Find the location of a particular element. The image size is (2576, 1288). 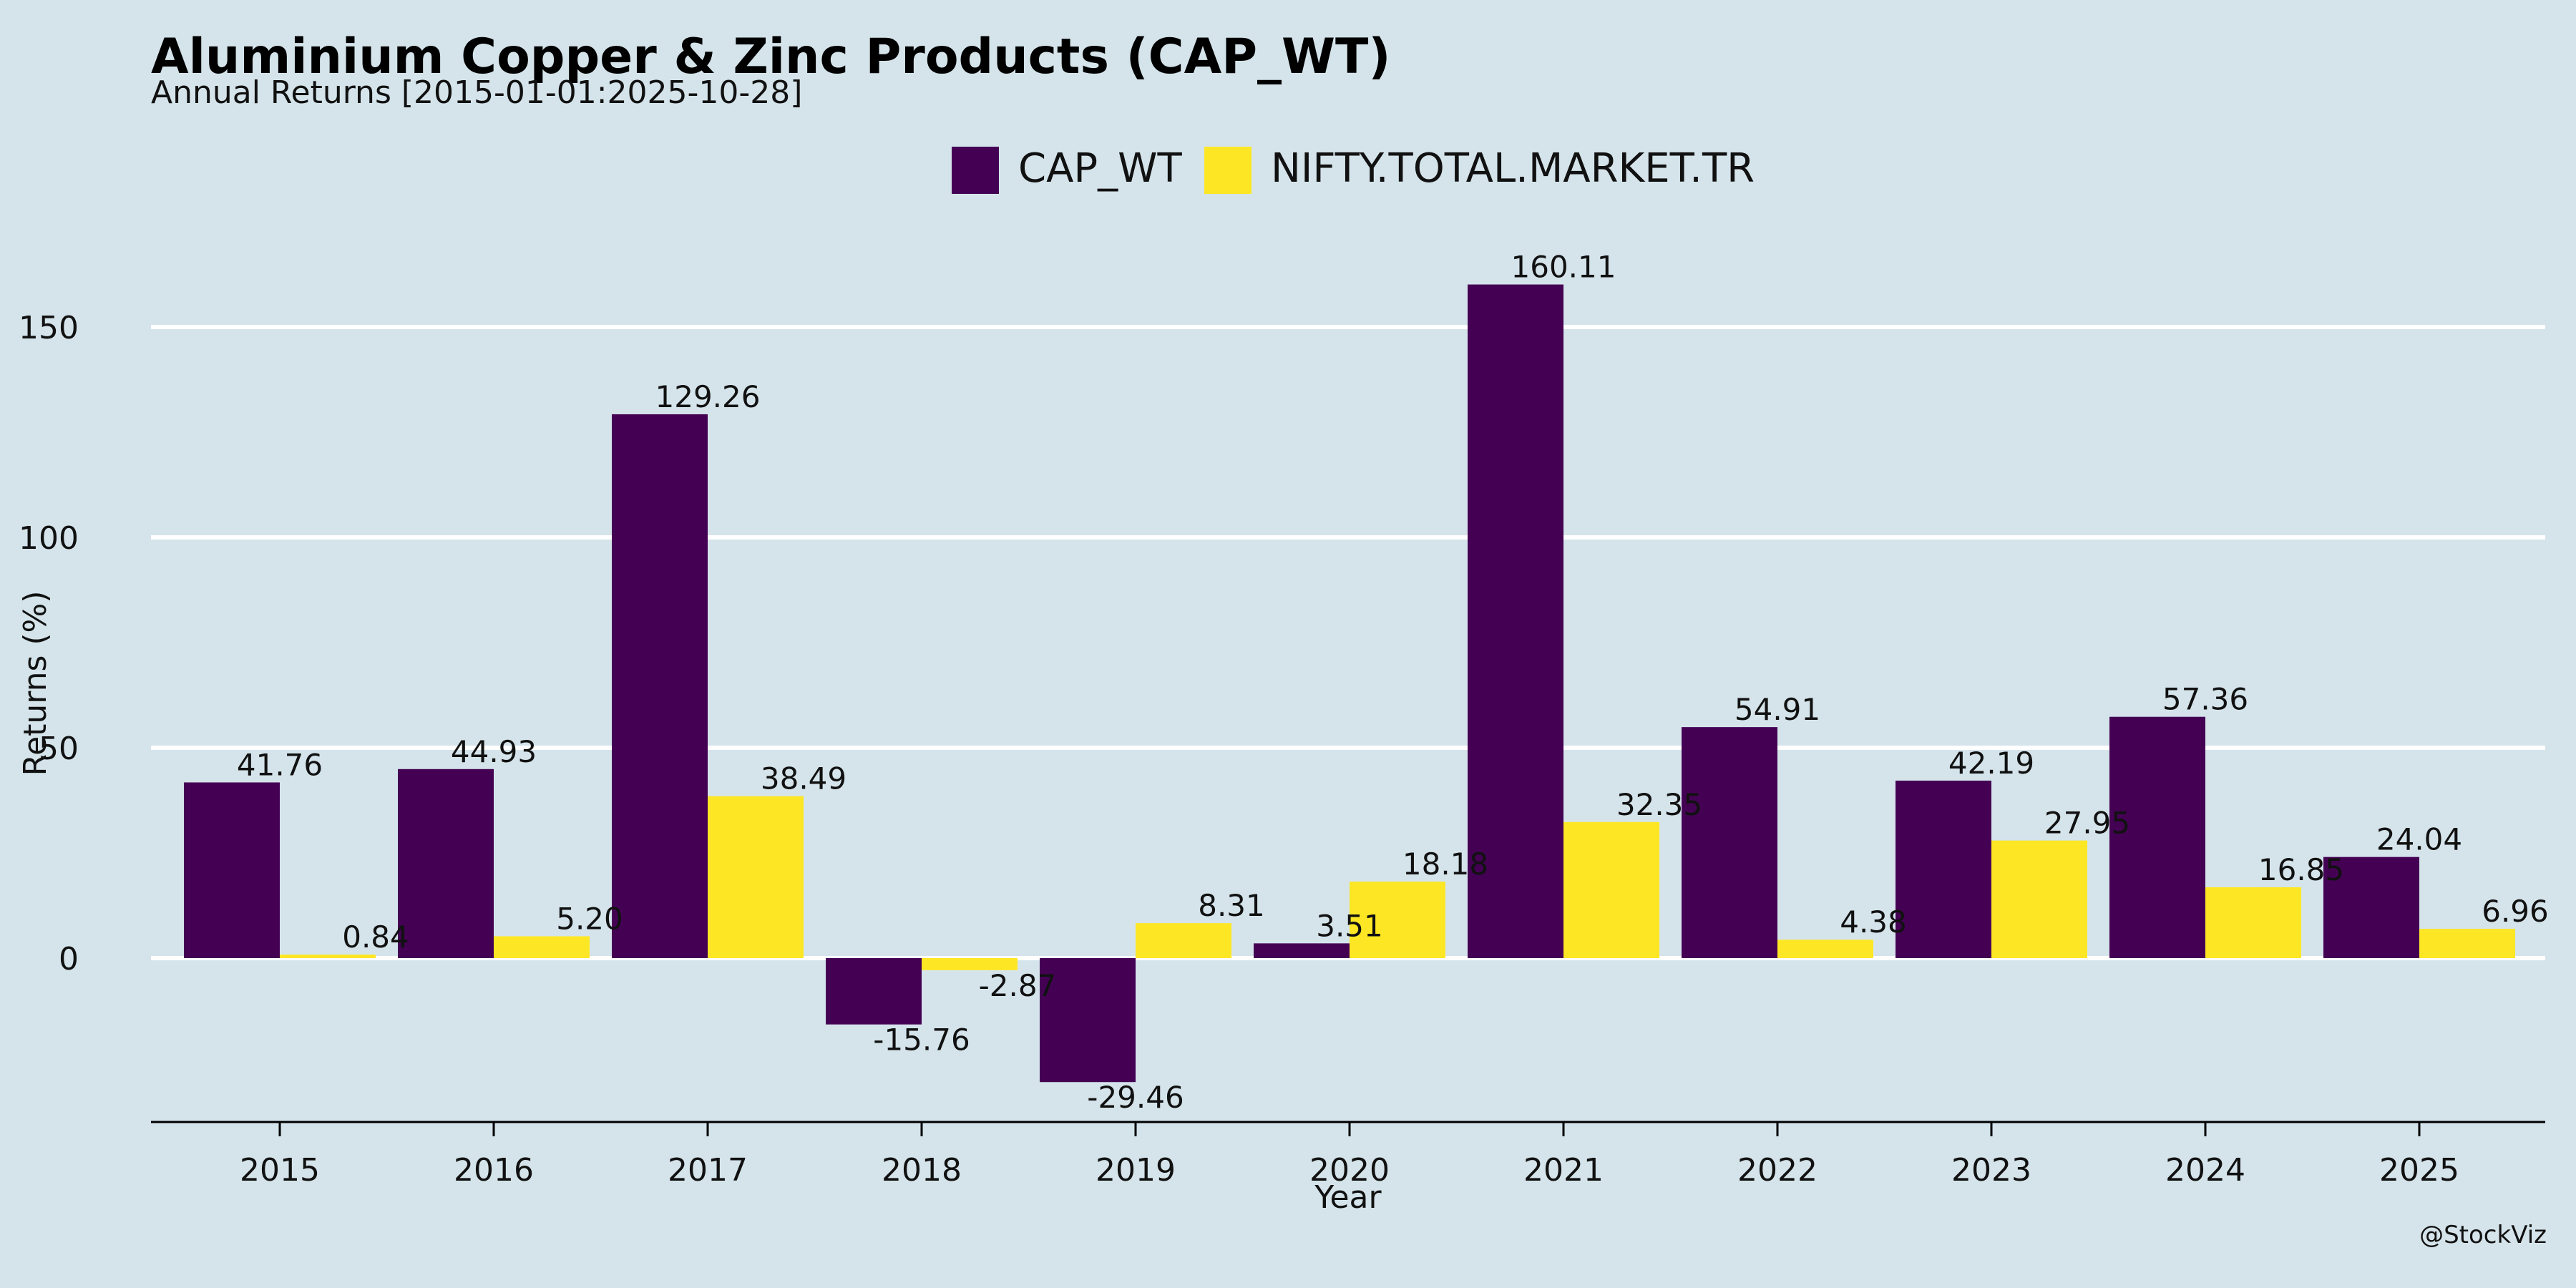

data-label-nifty-total-market-tr: 8.31 is located at coordinates (1231, 905).